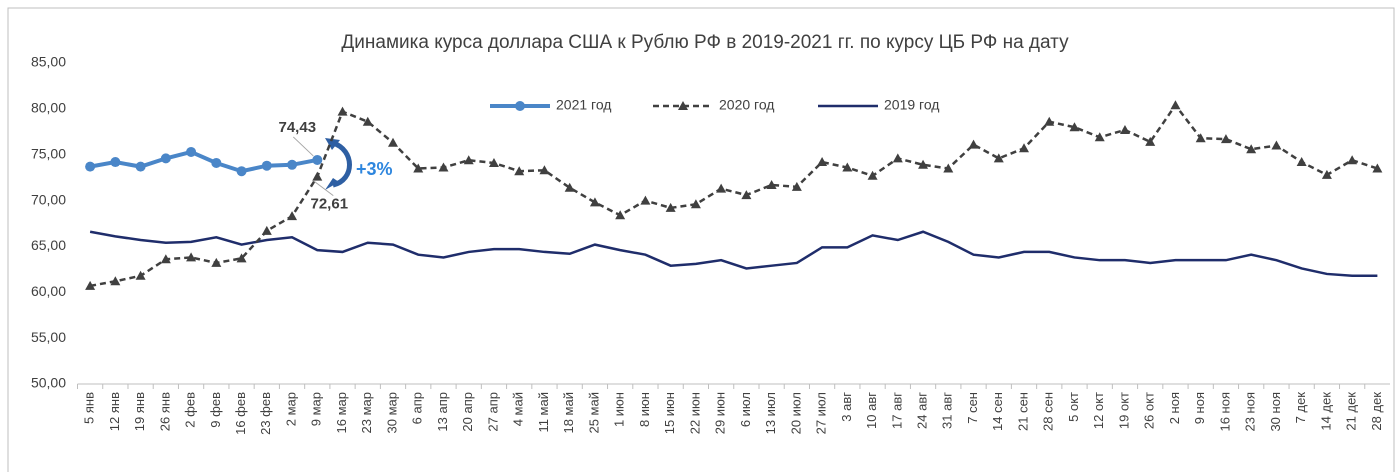 The image size is (1396, 472). What do you see at coordinates (48, 153) in the screenshot?
I see `y-tick-label: 75,00` at bounding box center [48, 153].